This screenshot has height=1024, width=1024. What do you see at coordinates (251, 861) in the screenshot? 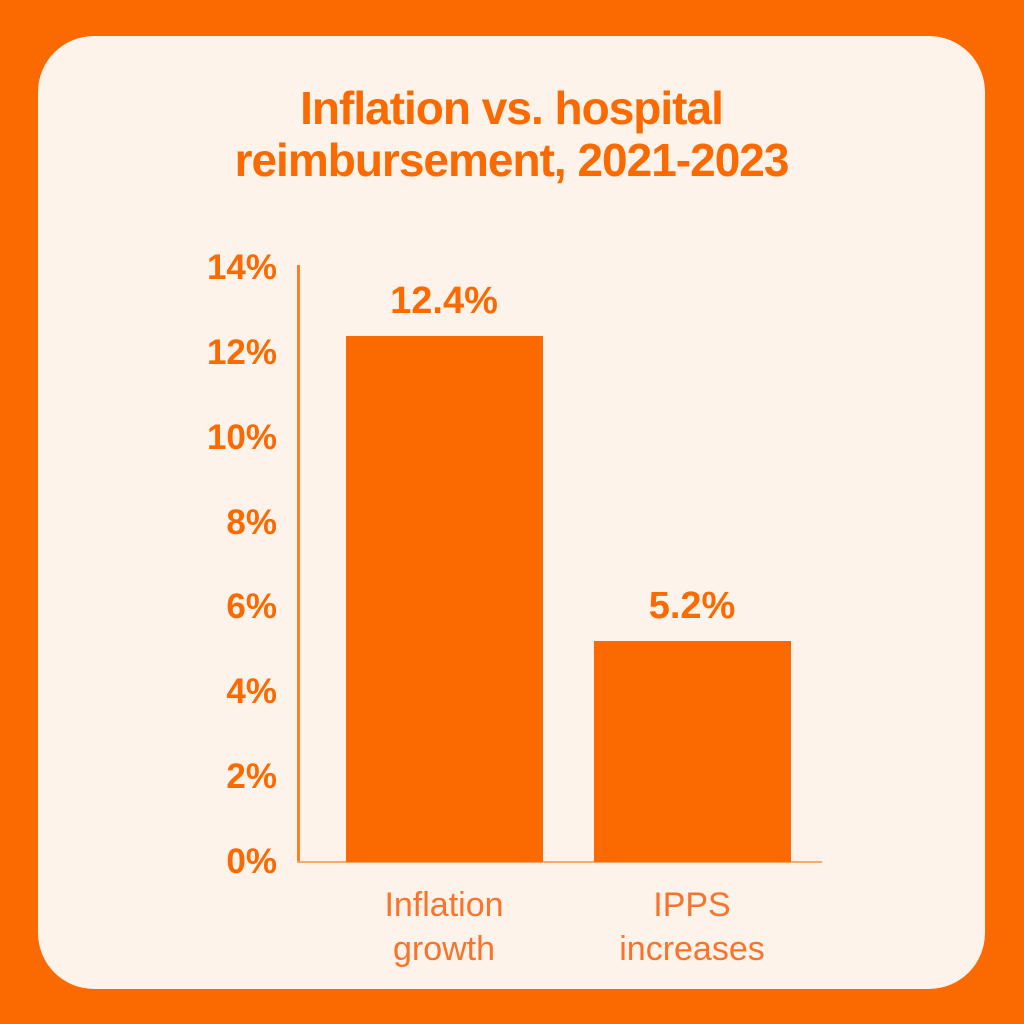
I see `y-axis-tick-label: 0%` at bounding box center [251, 861].